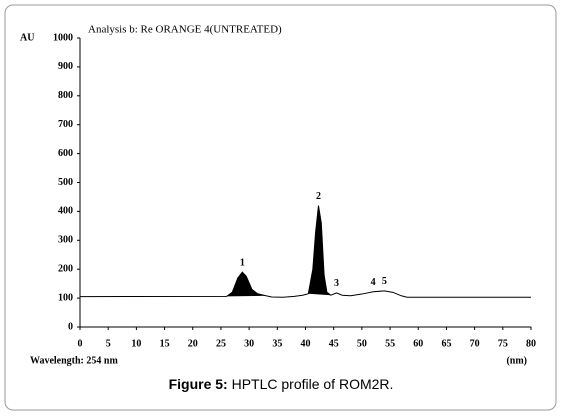 This screenshot has height=416, width=562. What do you see at coordinates (65, 297) in the screenshot?
I see `y-tick-label: 100` at bounding box center [65, 297].